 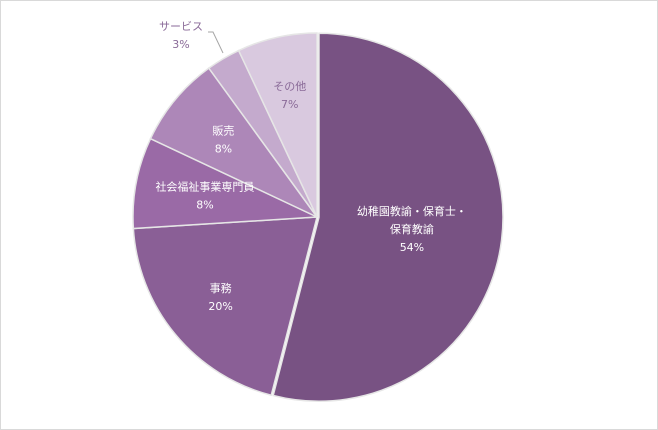 I want to click on data-label-category: その他, so click(x=289, y=86).